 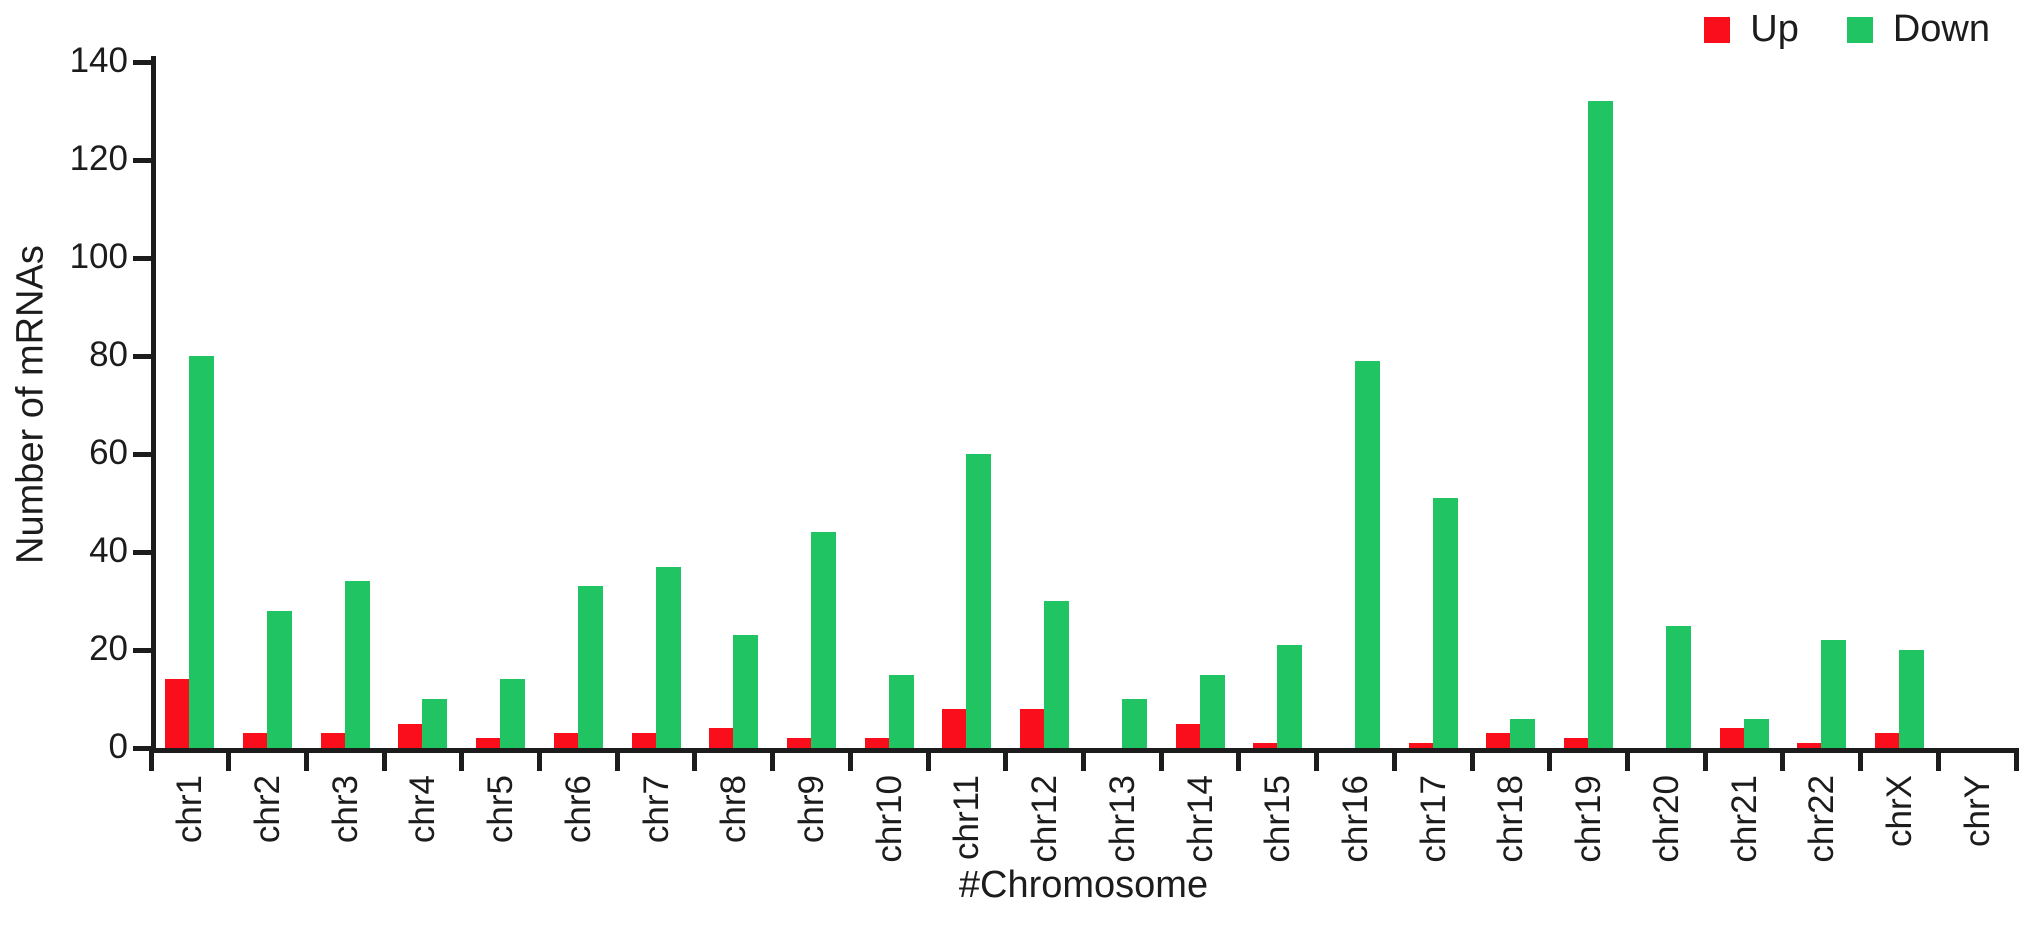 I want to click on x-category-label-chrX: chrX, so click(x=1899, y=811).